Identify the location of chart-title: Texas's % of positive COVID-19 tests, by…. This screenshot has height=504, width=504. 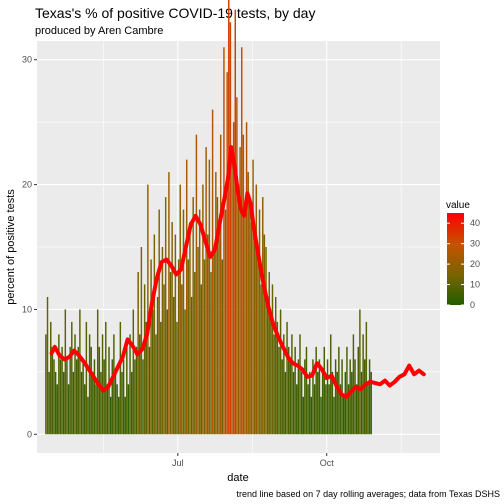
(175, 13).